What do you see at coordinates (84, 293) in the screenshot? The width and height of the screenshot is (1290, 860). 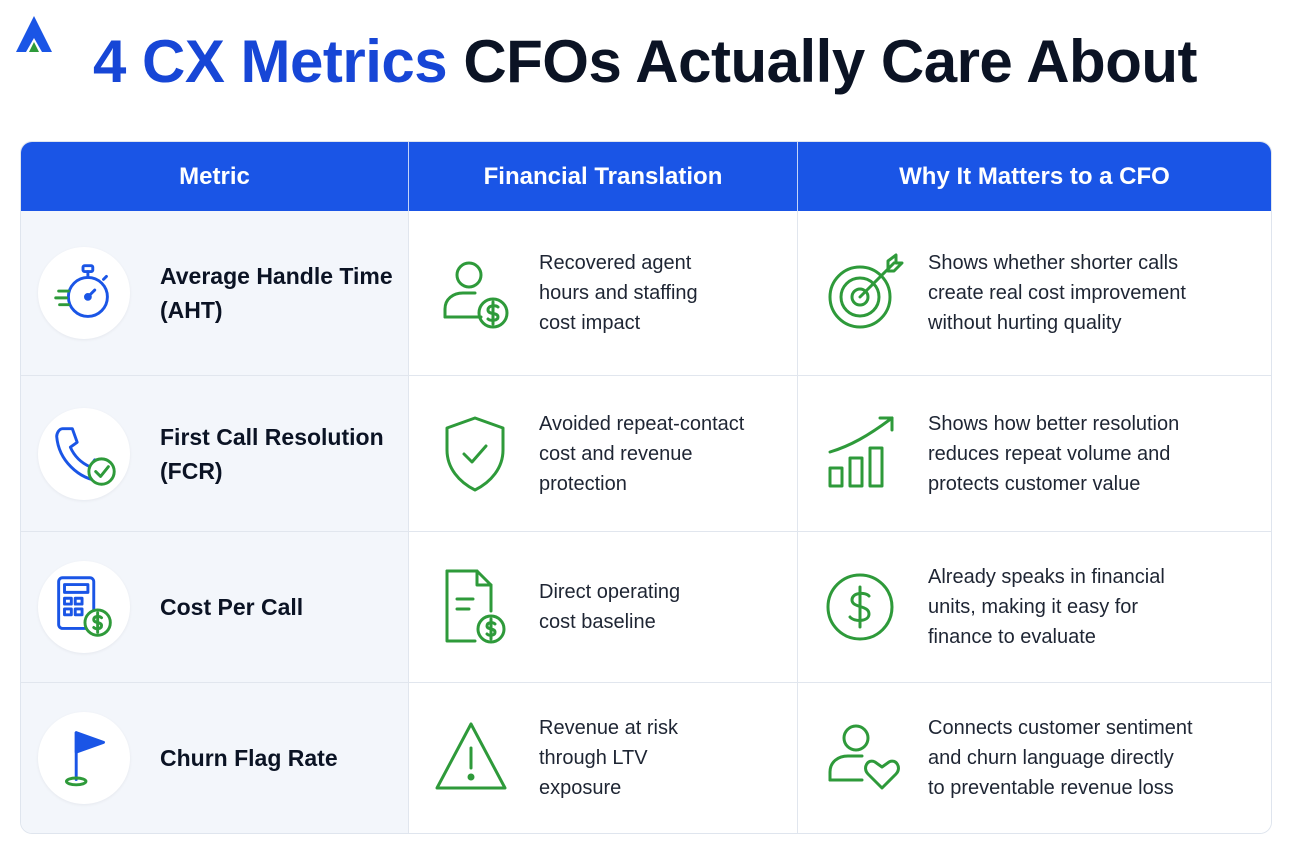 I see `stopwatch-icon` at bounding box center [84, 293].